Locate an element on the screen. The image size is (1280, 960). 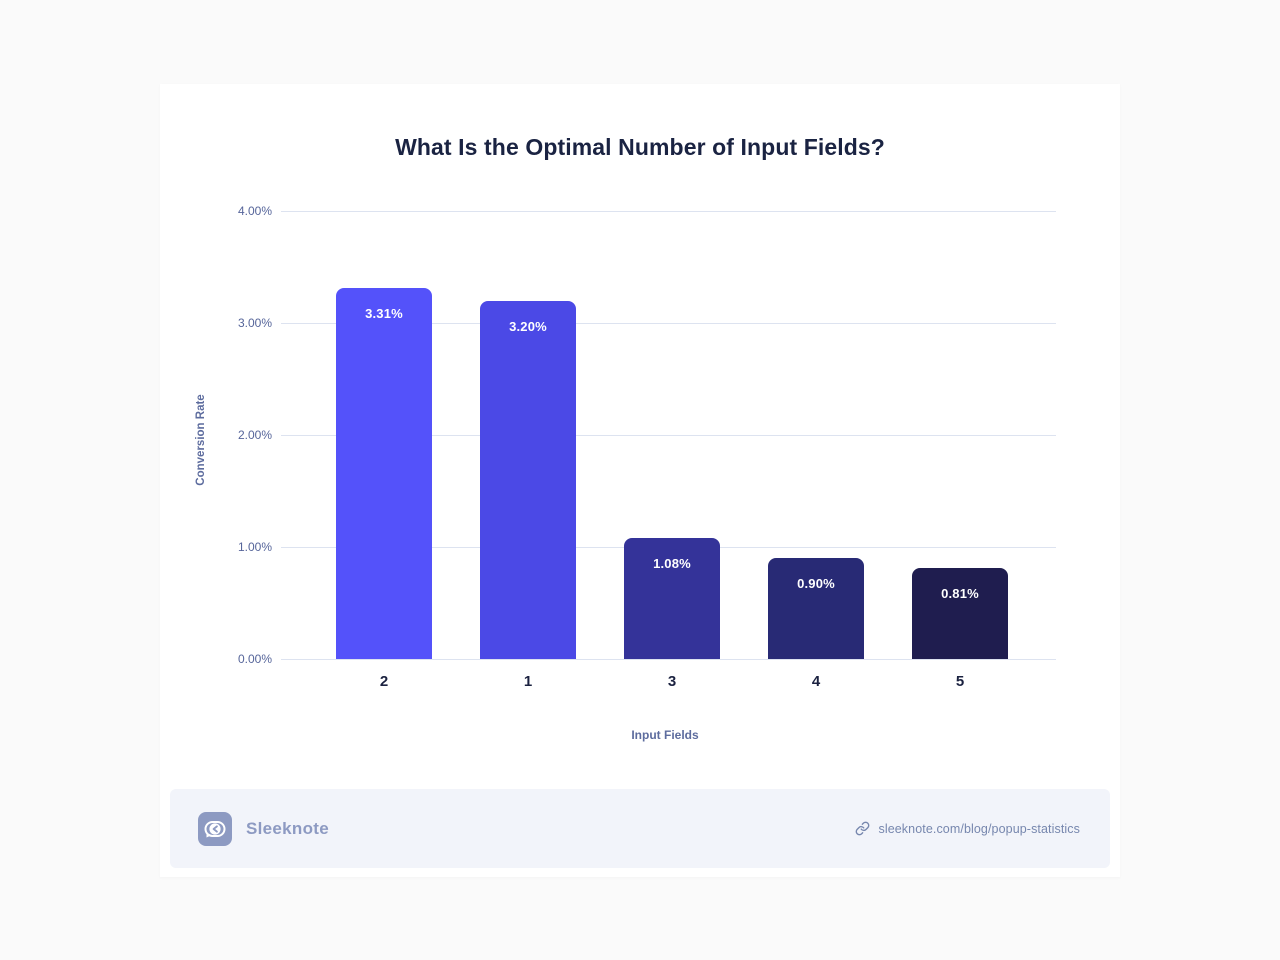
bar-value-label: 1.08% is located at coordinates (672, 564).